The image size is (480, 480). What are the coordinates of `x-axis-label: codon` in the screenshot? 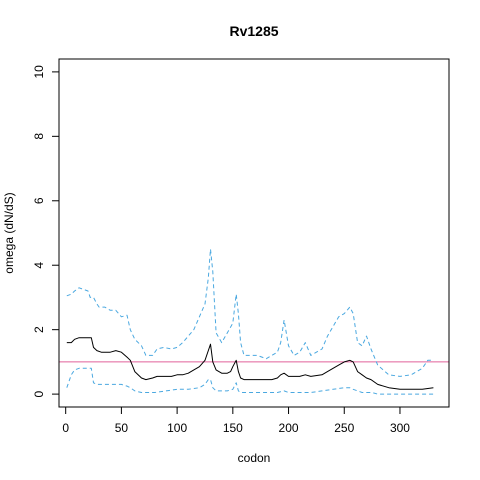 It's located at (254, 458).